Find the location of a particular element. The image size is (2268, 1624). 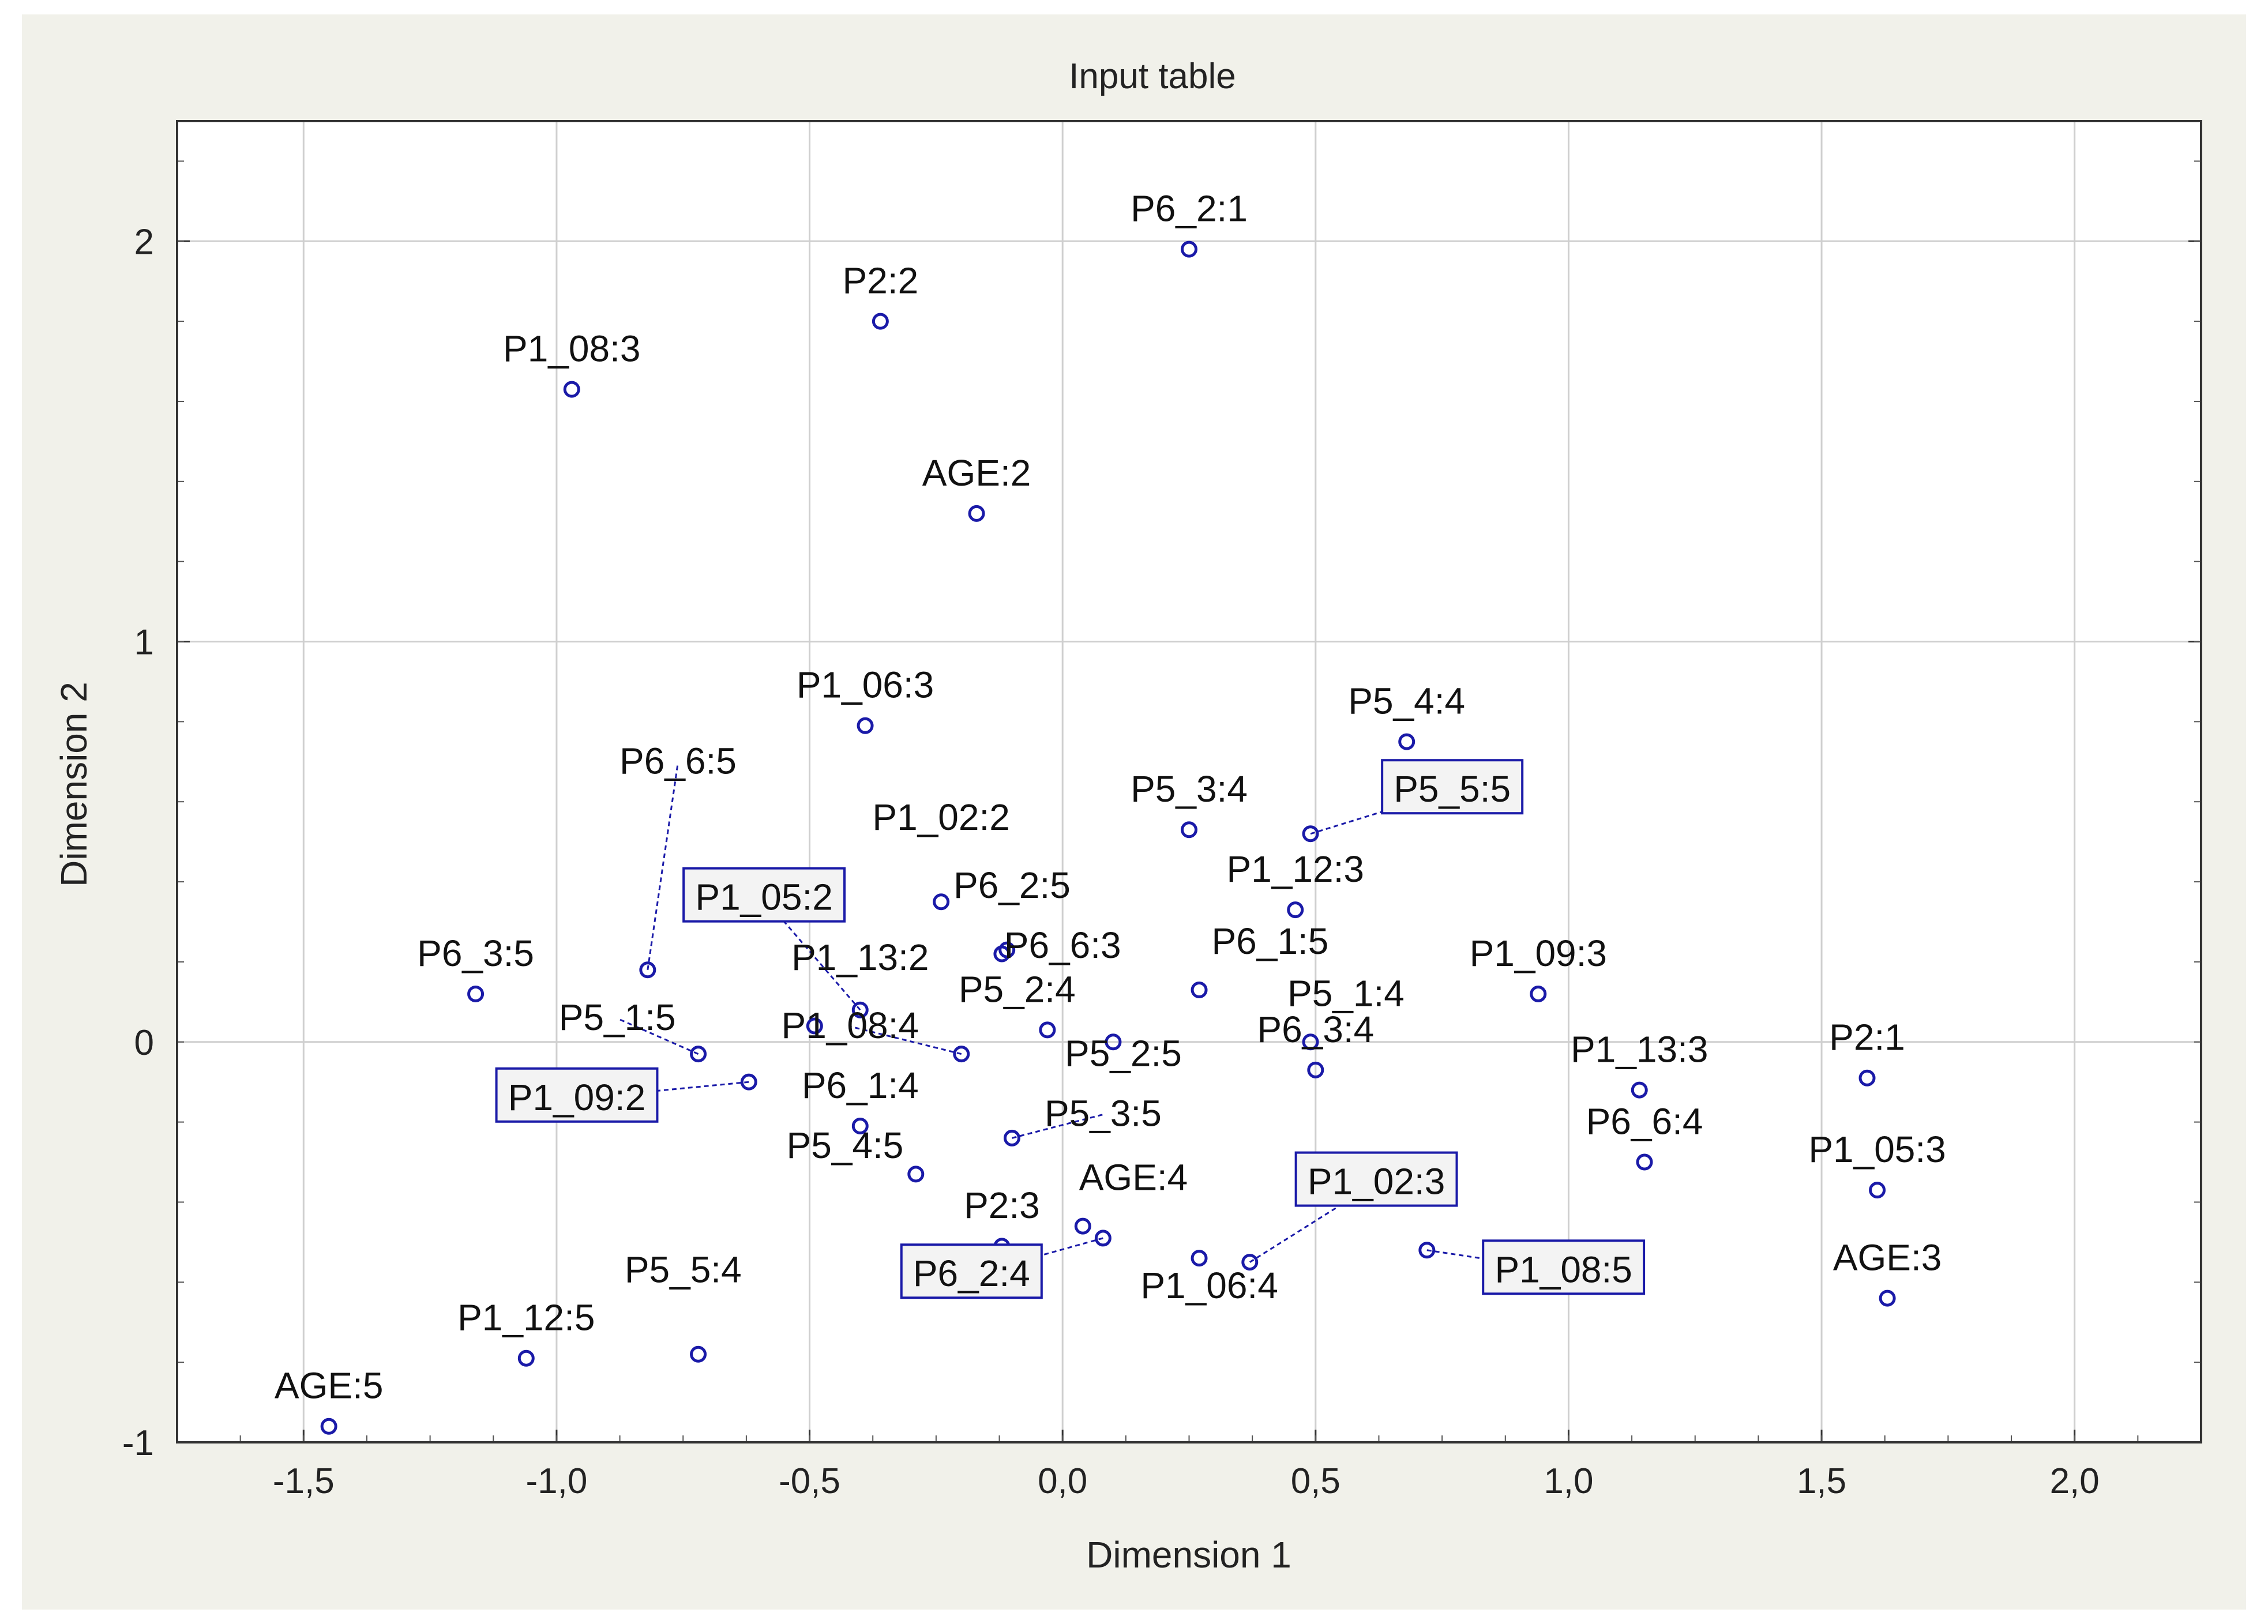

point-label: AGE:3 is located at coordinates (1887, 1257).